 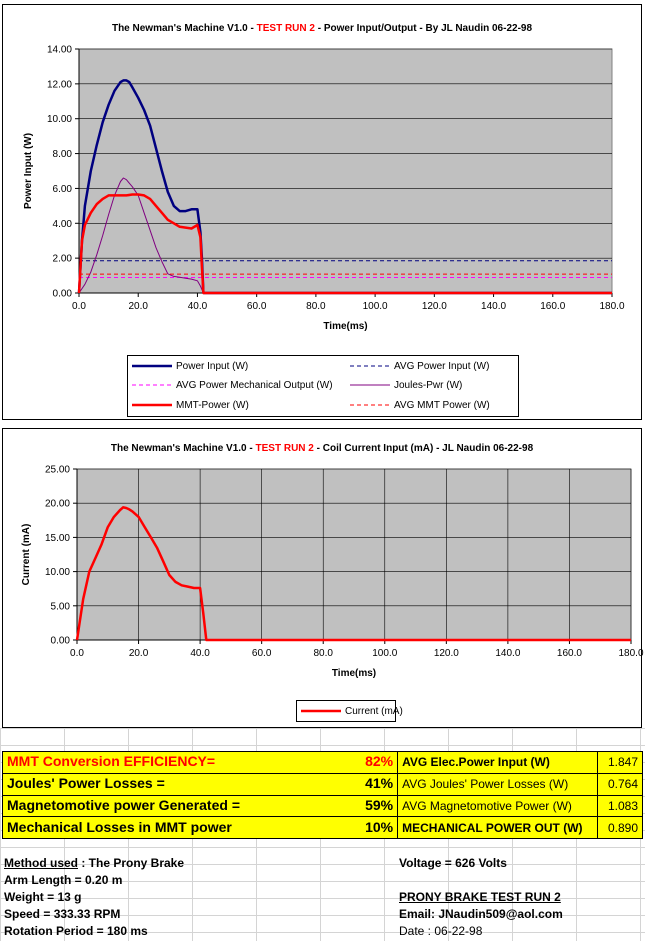 What do you see at coordinates (620, 784) in the screenshot?
I see `metric-value: 0.764` at bounding box center [620, 784].